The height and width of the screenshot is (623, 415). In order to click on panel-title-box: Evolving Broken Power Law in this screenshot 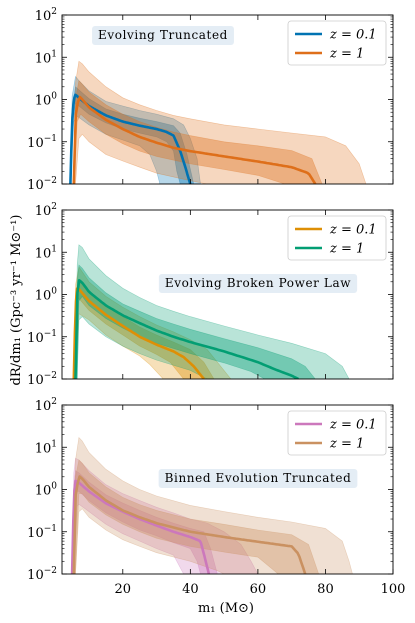, I will do `click(258, 283)`.